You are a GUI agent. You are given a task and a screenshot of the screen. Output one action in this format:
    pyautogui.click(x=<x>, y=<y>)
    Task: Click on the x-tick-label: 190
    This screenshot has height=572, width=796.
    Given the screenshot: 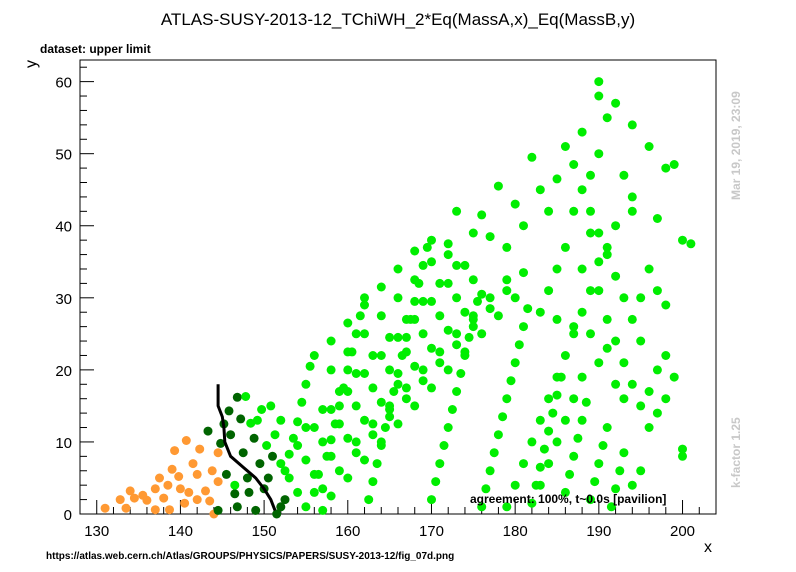 What is the action you would take?
    pyautogui.click(x=598, y=531)
    